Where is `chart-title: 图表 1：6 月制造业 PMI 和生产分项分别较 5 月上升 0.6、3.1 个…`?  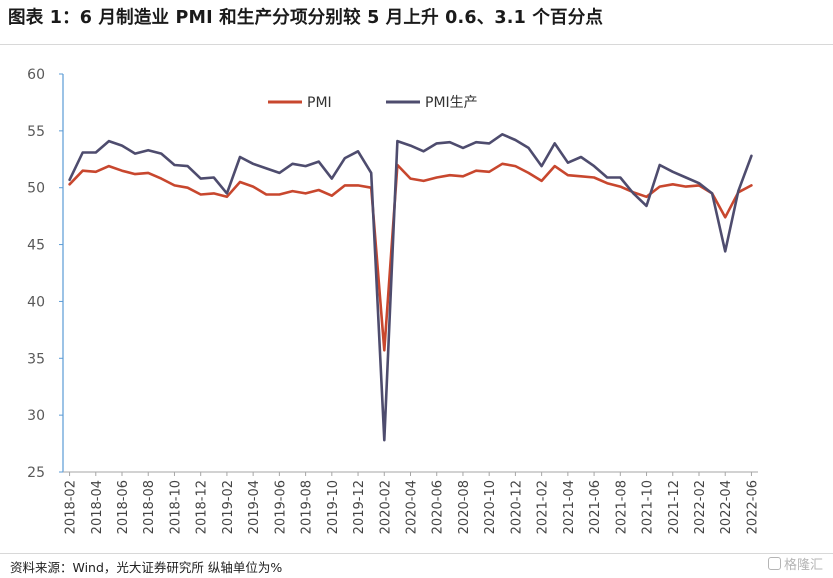 chart-title: 图表 1：6 月制造业 PMI 和生产分项分别较 5 月上升 0.6、3.1 个… is located at coordinates (306, 18).